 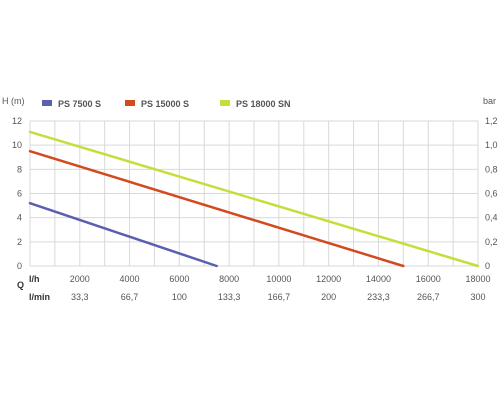 What do you see at coordinates (19, 169) in the screenshot?
I see `y-left-tick-label: 8` at bounding box center [19, 169].